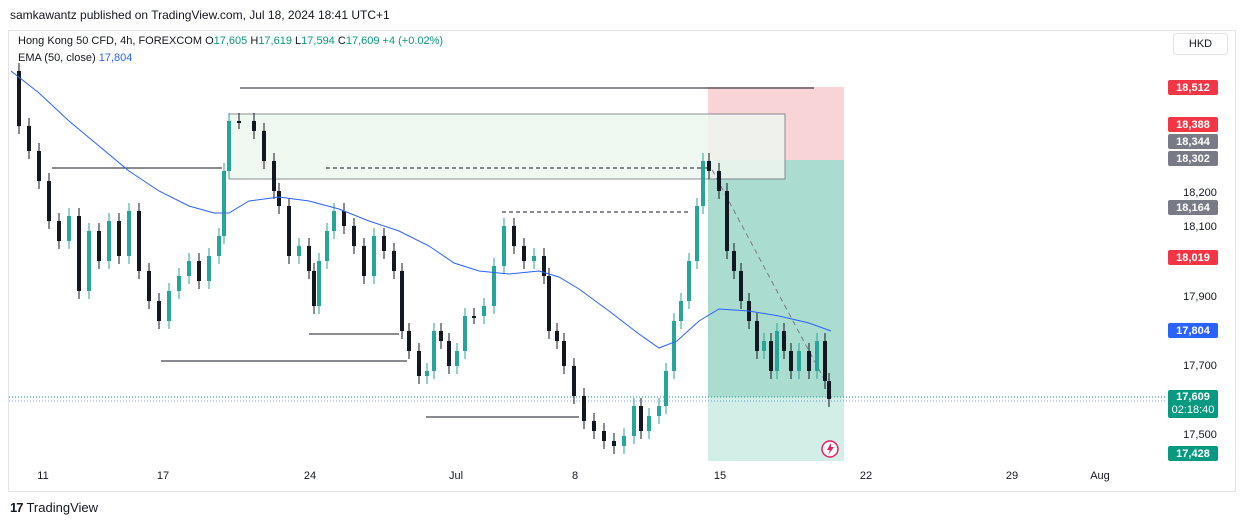  Describe the element at coordinates (1193, 207) in the screenshot. I see `price-tag-level-a: 18,164` at that location.